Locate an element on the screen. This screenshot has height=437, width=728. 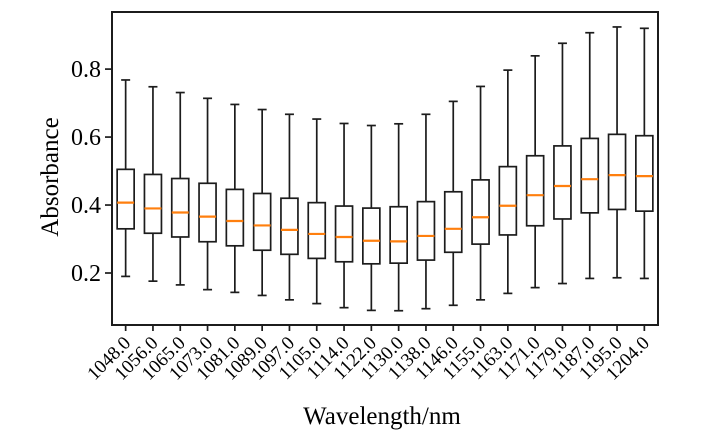
box-1195.0 is located at coordinates (617, 152).